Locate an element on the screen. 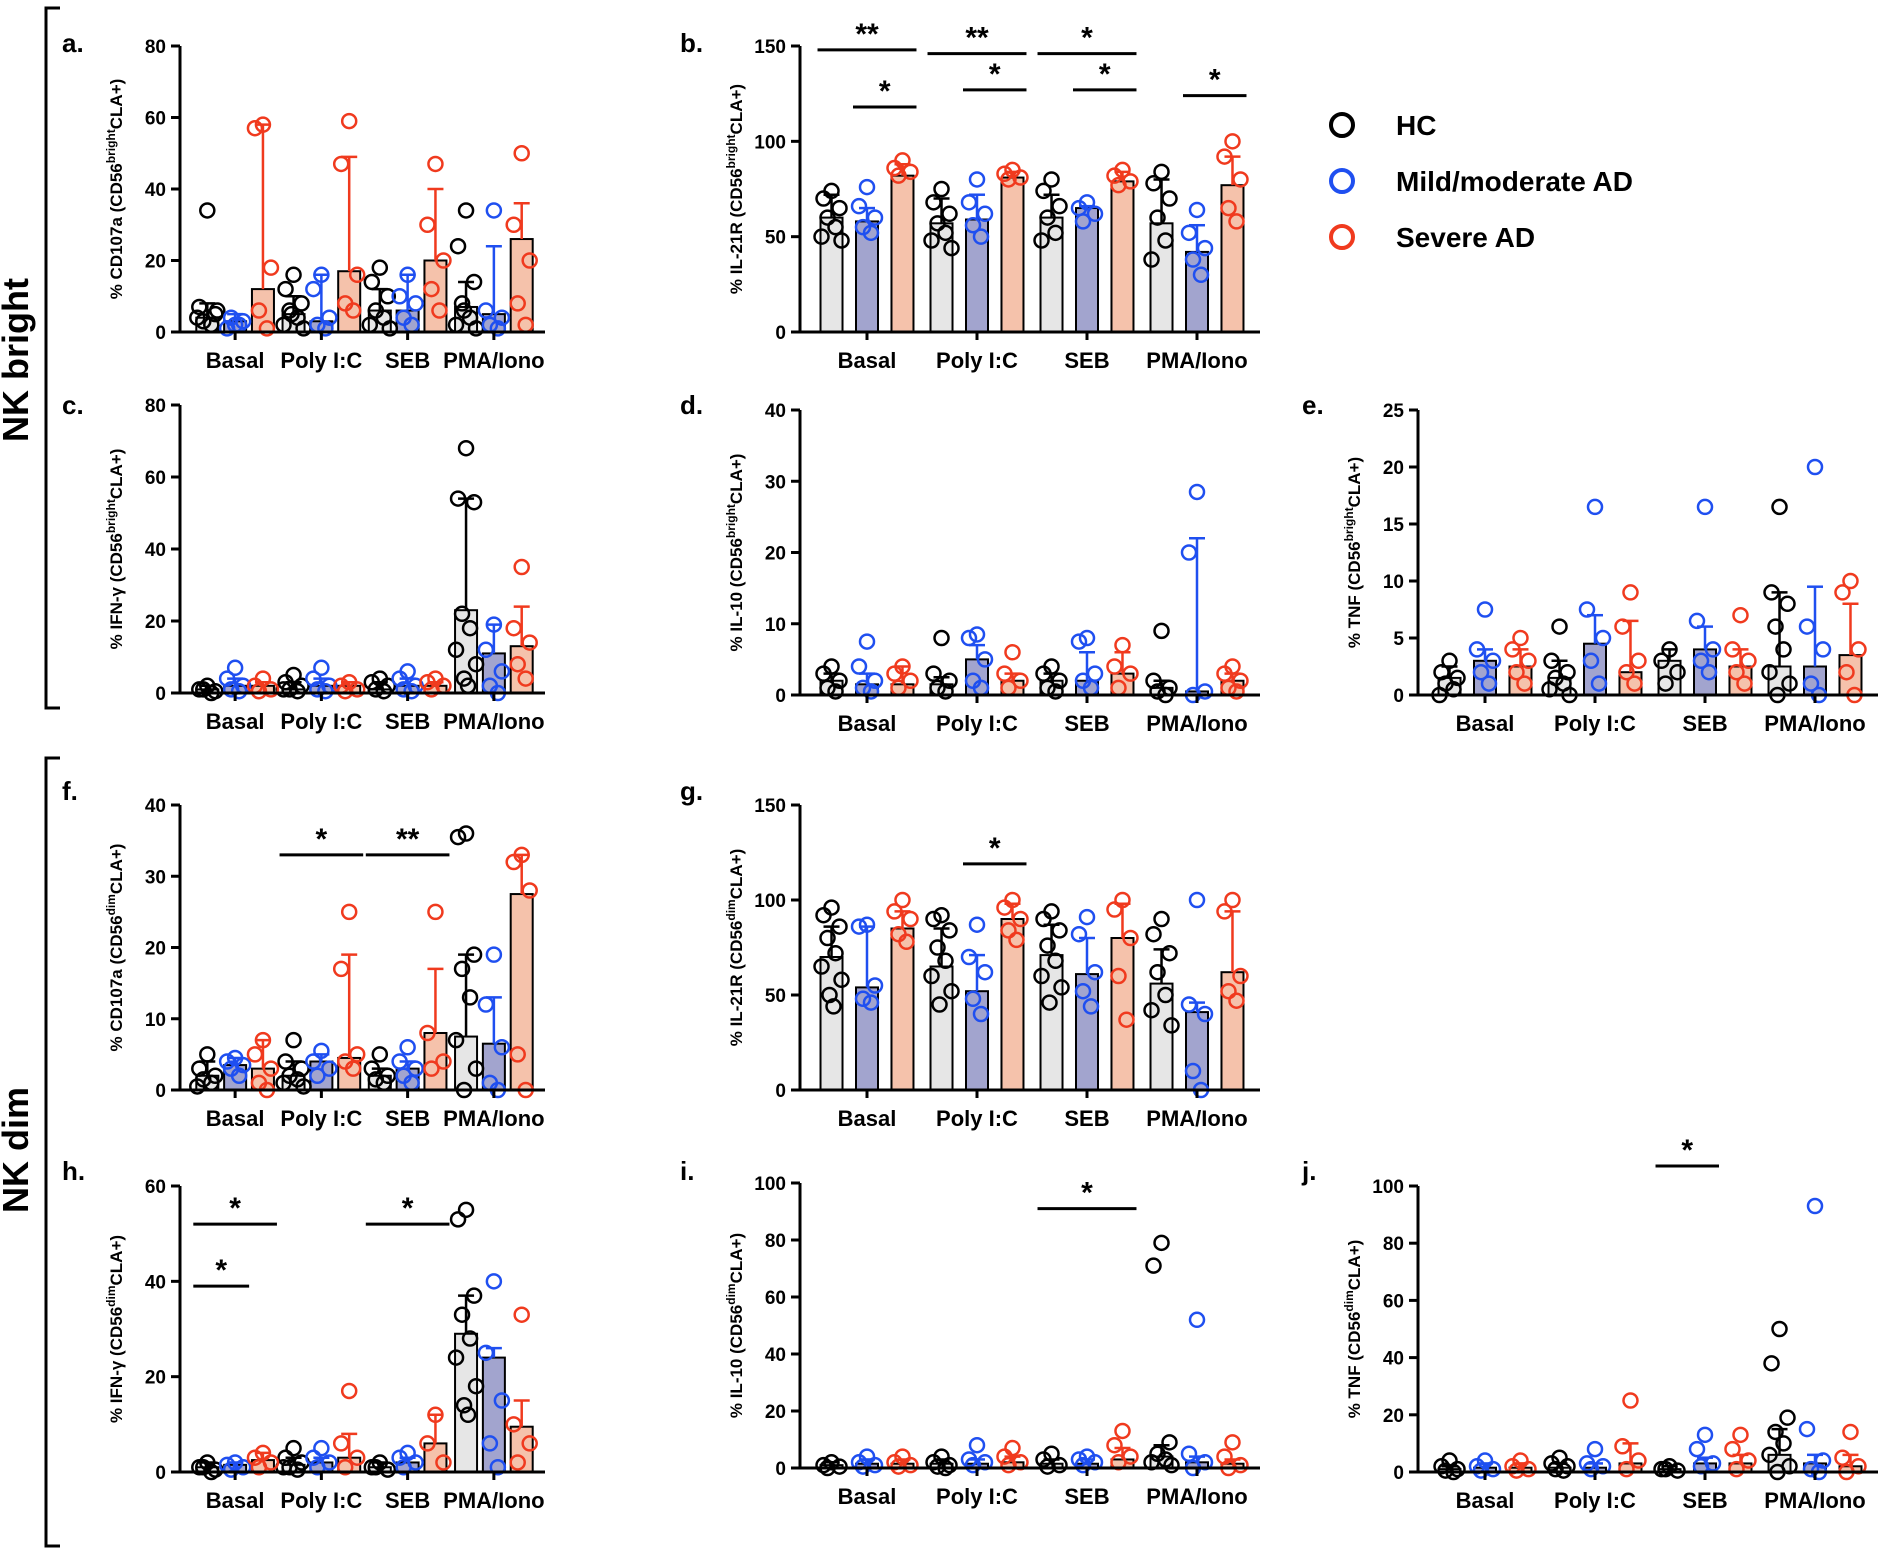 Image resolution: width=1878 pixels, height=1550 pixels. legend-marker-hc is located at coordinates (1342, 125).